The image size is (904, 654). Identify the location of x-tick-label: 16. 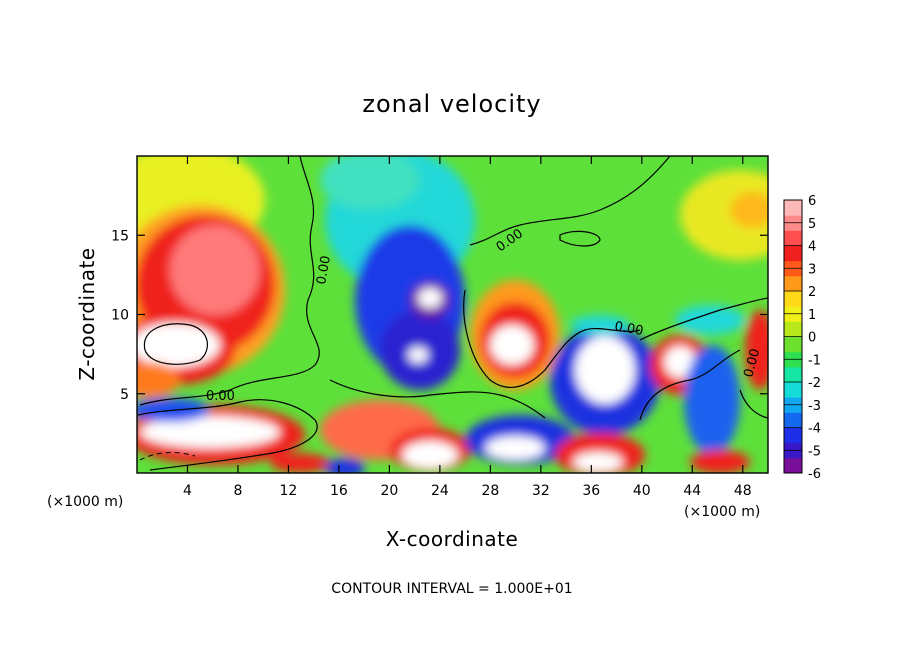
(339, 491).